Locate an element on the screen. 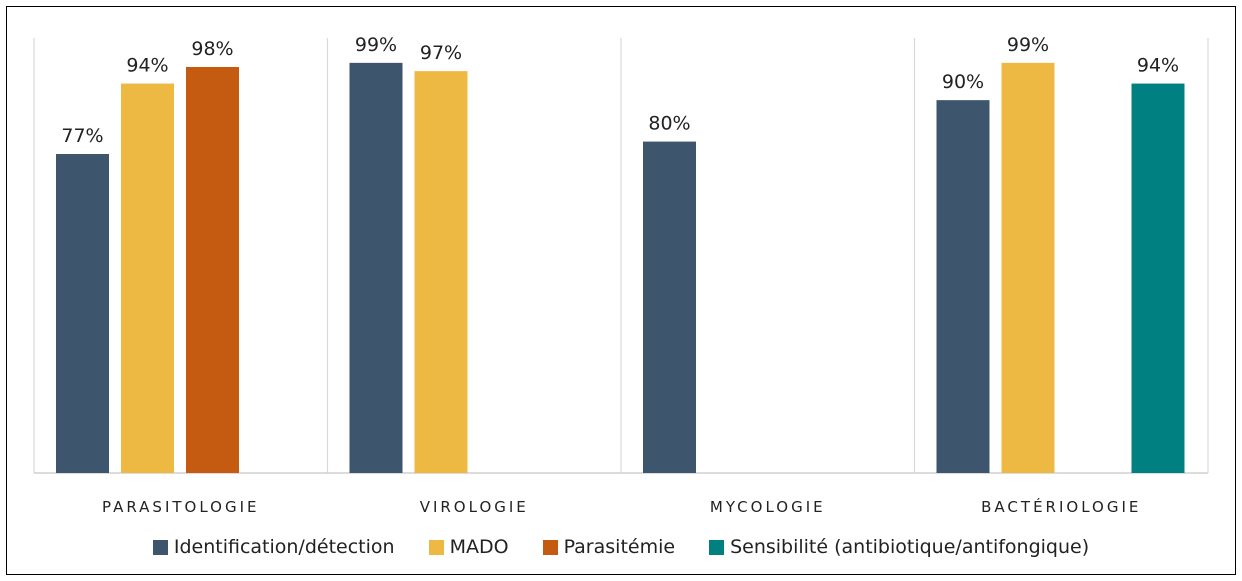 Image resolution: width=1242 pixels, height=581 pixels. category-label: BACTÉRIOLOGIE is located at coordinates (1061, 506).